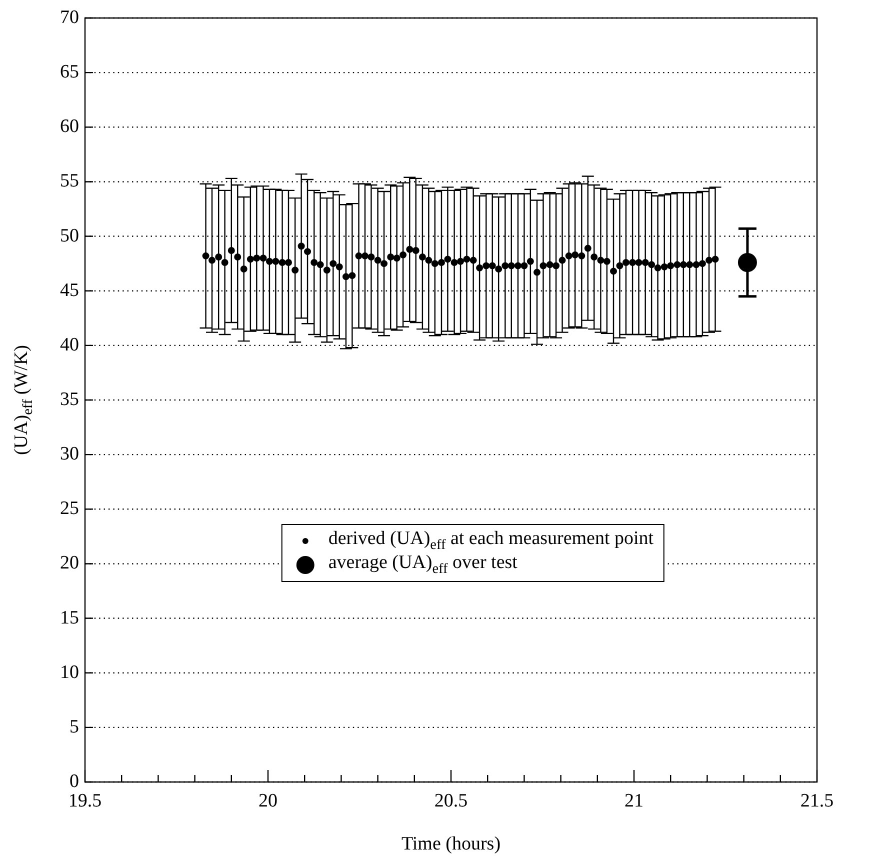 The image size is (871, 856). I want to click on x-tick-label: 20, so click(268, 801).